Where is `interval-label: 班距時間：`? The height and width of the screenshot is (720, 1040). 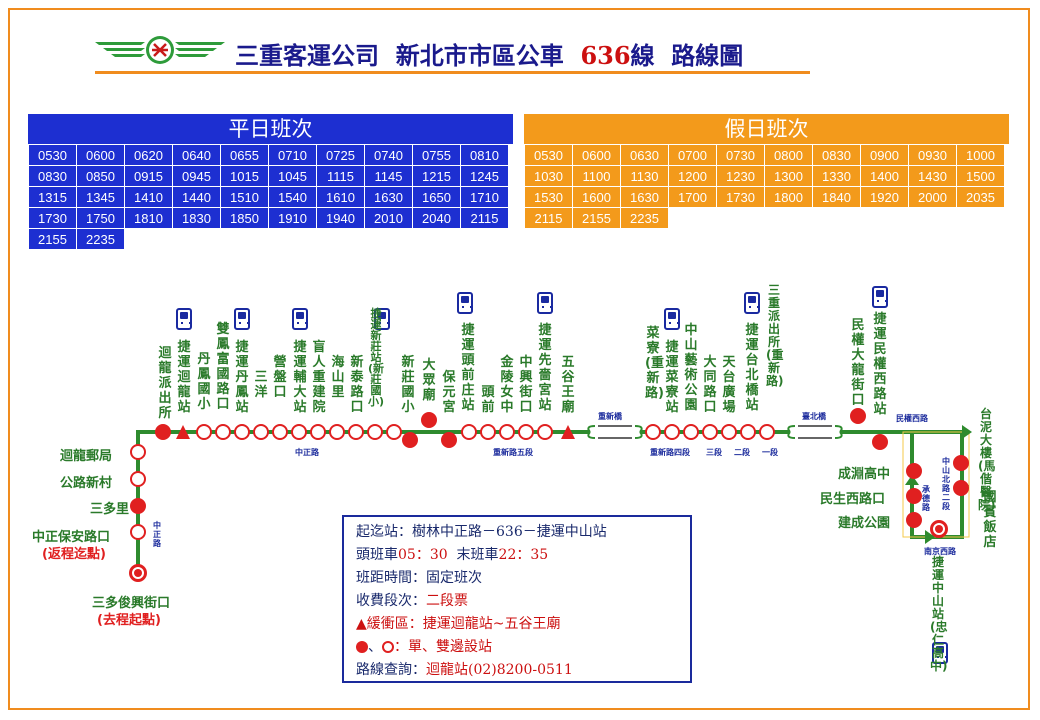 interval-label: 班距時間： is located at coordinates (391, 578).